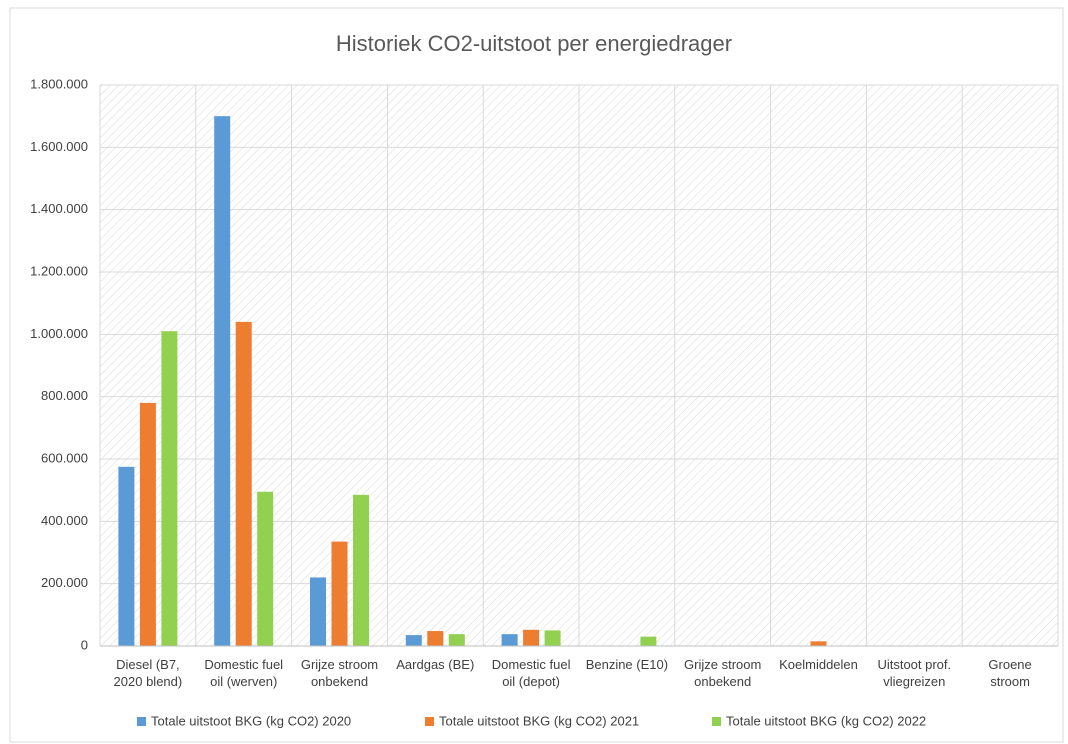 The width and height of the screenshot is (1068, 744). Describe the element at coordinates (64, 582) in the screenshot. I see `y-tick-label: 200.000` at that location.